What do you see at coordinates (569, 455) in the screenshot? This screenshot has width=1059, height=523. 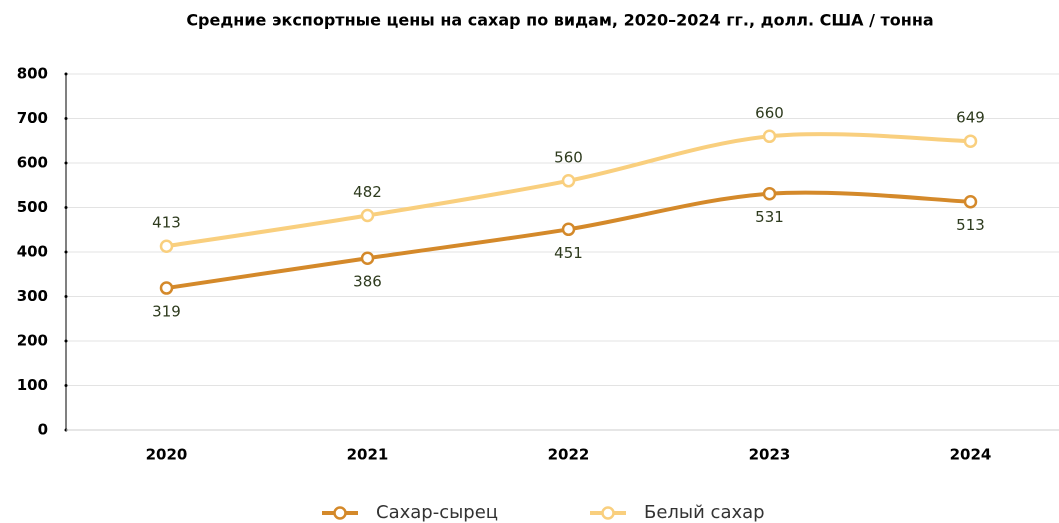 I see `x-tick-label: 2022` at bounding box center [569, 455].